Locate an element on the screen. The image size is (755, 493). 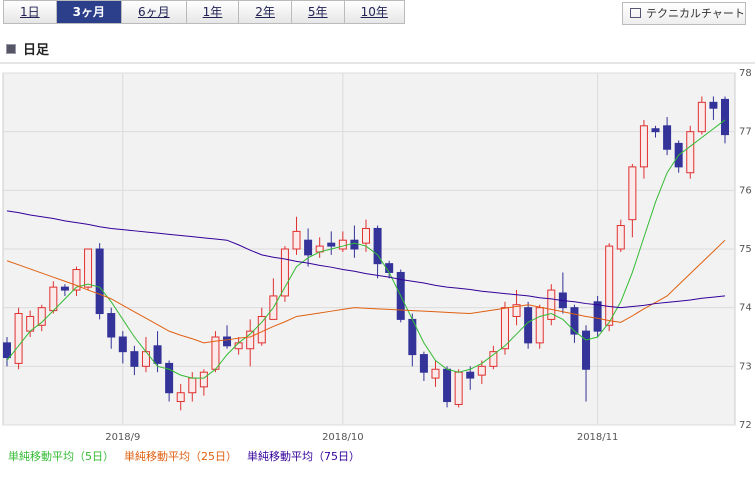
x-tick-label: 2018/11 is located at coordinates (598, 437).